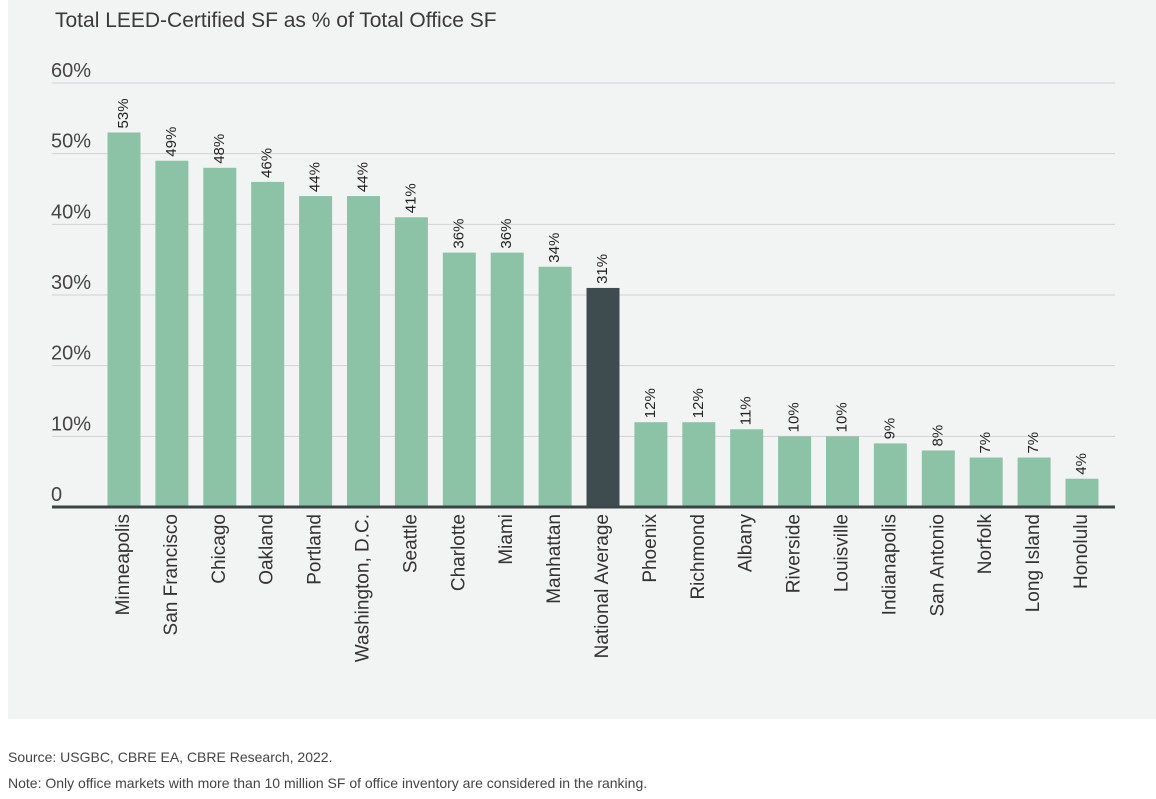 The image size is (1156, 799). What do you see at coordinates (746, 410) in the screenshot?
I see `data-label: 11%` at bounding box center [746, 410].